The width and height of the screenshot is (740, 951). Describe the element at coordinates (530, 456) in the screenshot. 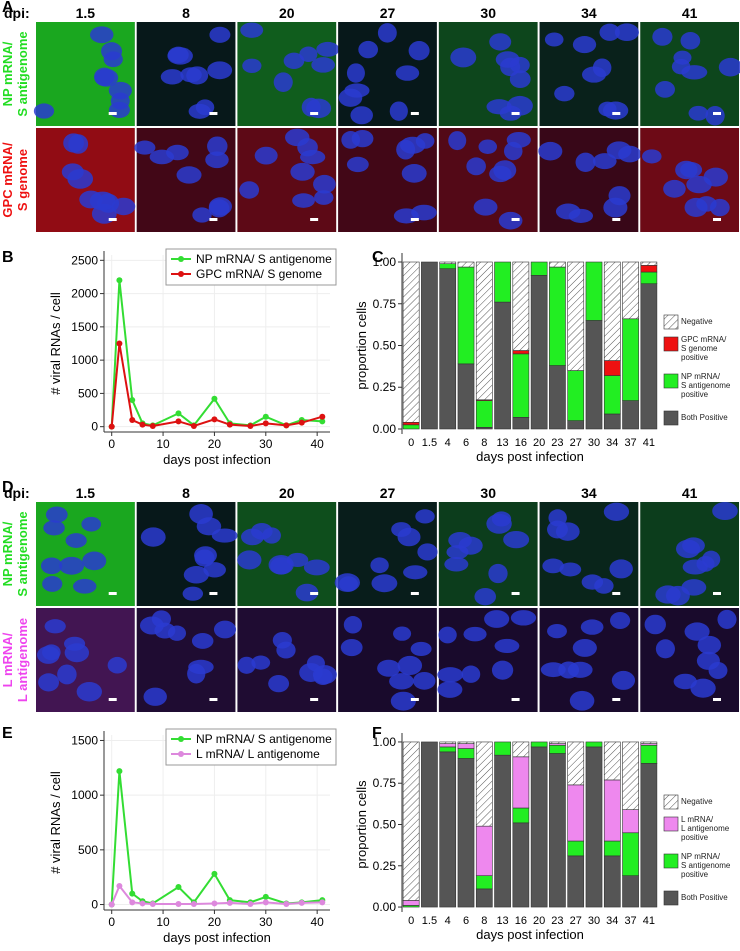

I see `x-axis-label: days post infection` at that location.